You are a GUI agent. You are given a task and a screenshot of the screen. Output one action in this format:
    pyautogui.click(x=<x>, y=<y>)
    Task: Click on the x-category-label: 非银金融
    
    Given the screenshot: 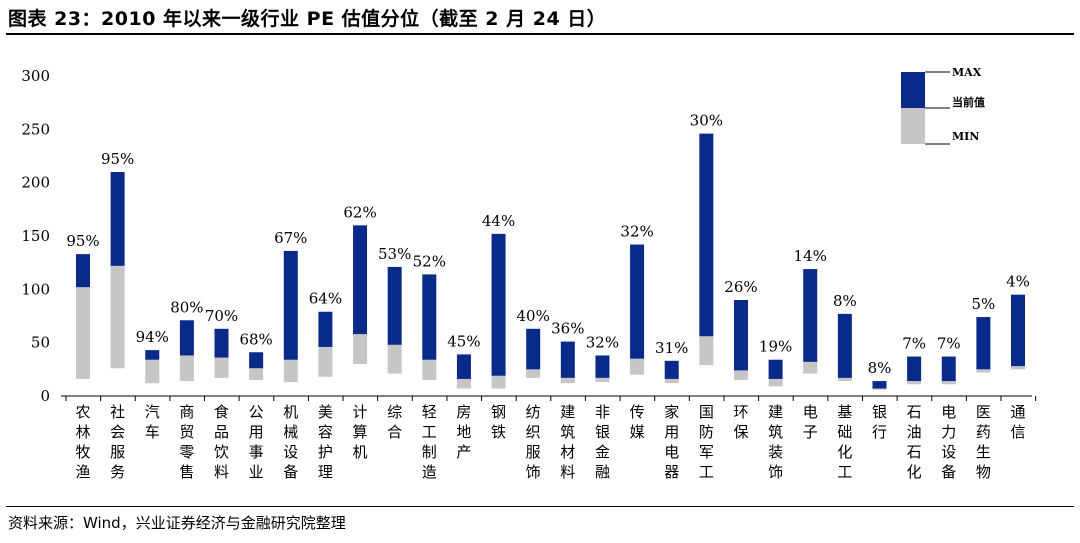 What is the action you would take?
    pyautogui.click(x=602, y=442)
    